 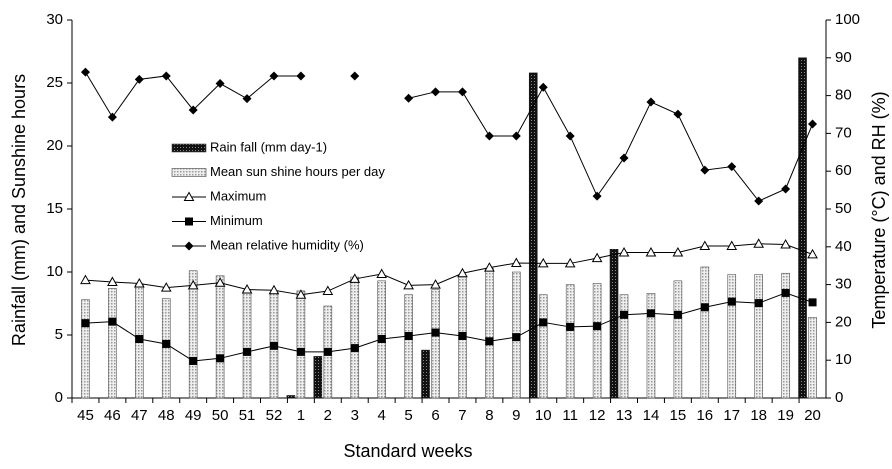 What do you see at coordinates (879, 209) in the screenshot?
I see `y2-axis-title: Temperature (°C) and RH (%)` at bounding box center [879, 209].